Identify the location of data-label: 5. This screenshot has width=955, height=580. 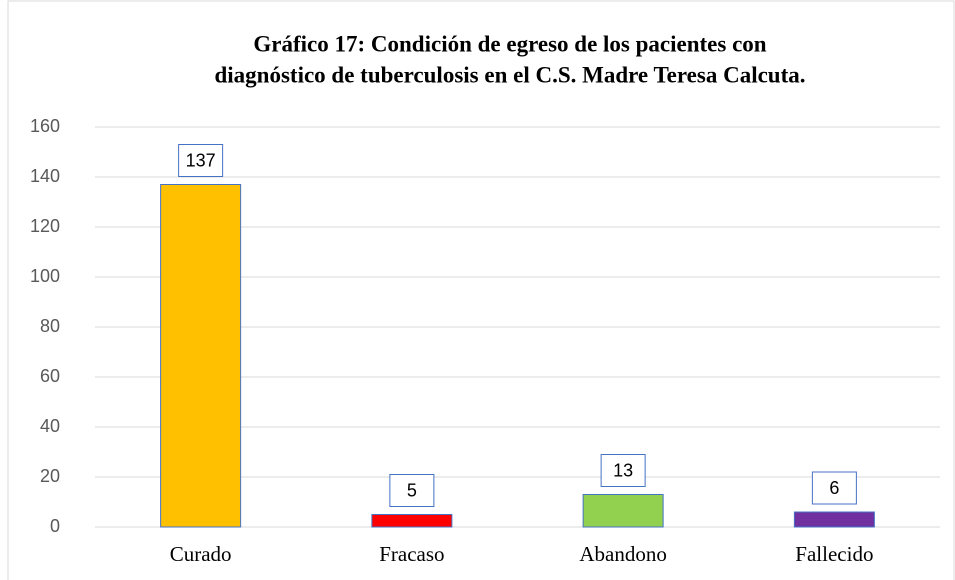
(412, 490).